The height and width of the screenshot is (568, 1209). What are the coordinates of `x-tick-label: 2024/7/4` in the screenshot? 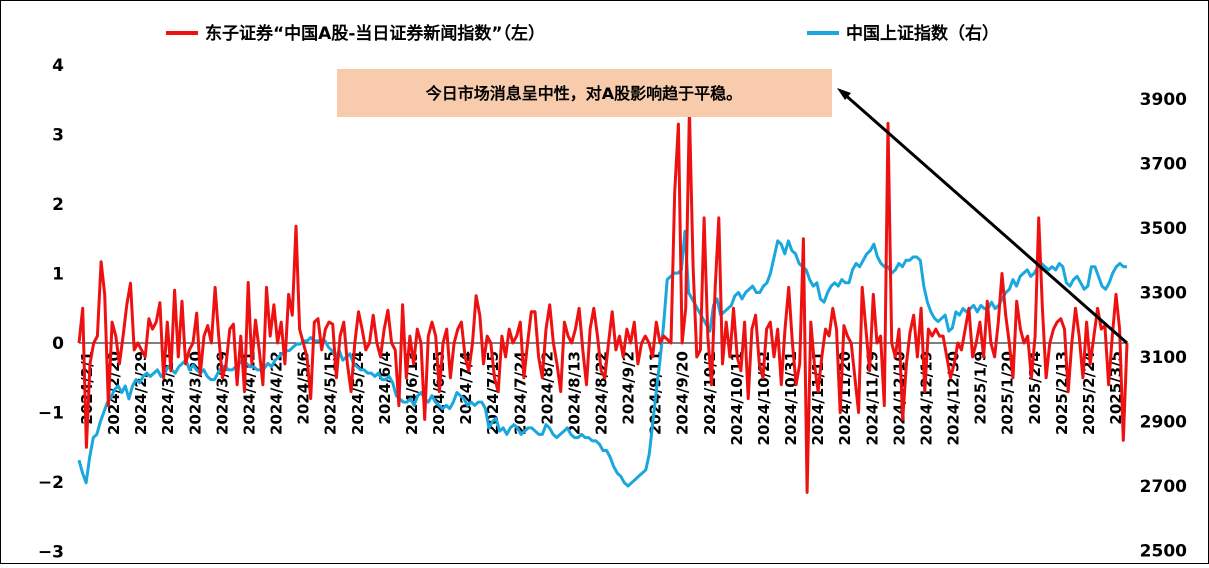 It's located at (466, 388).